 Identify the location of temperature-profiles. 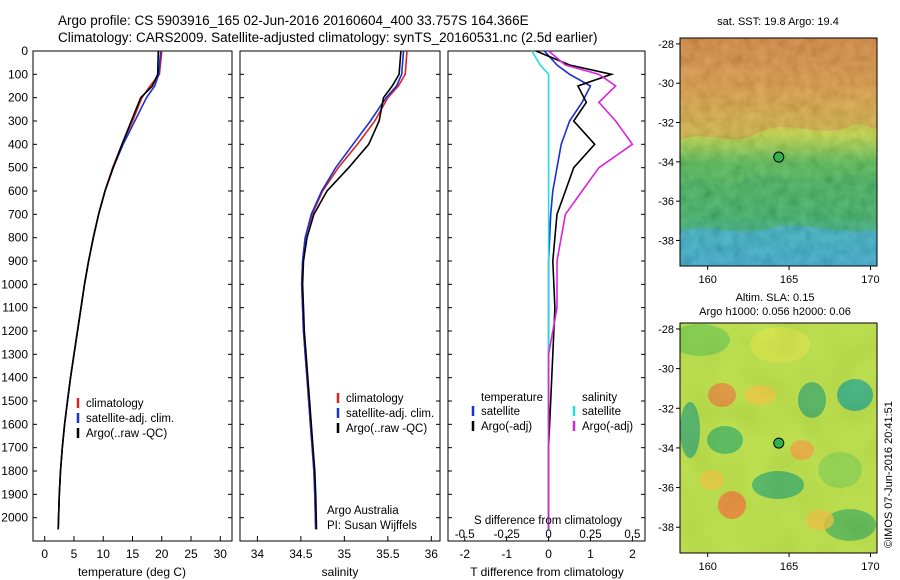
(110, 290).